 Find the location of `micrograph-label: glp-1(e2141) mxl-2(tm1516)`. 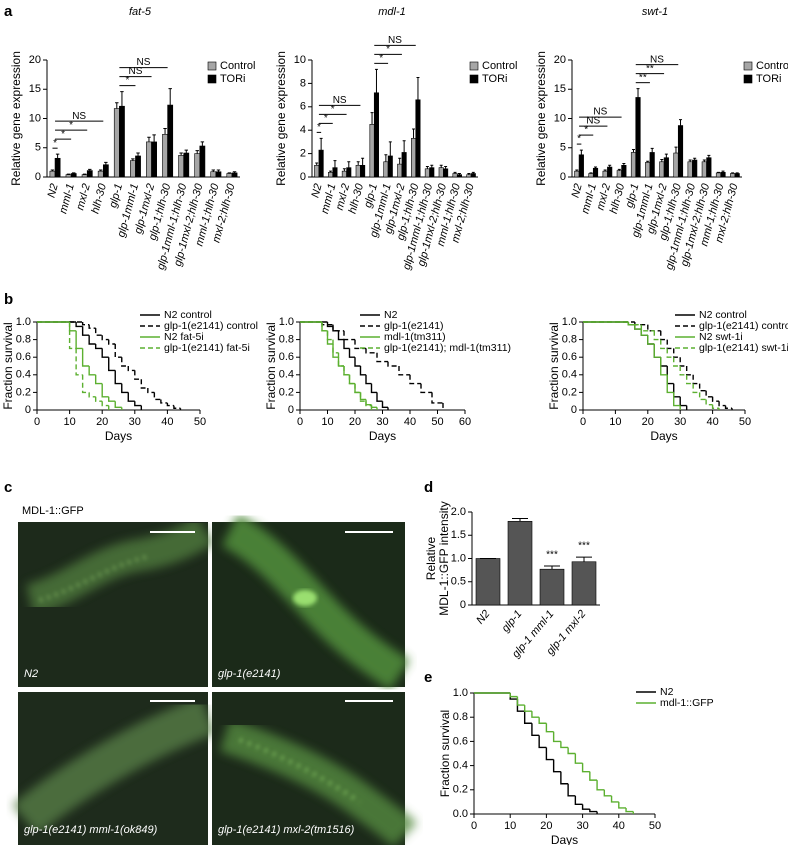

micrograph-label: glp-1(e2141) mxl-2(tm1516) is located at coordinates (286, 830).